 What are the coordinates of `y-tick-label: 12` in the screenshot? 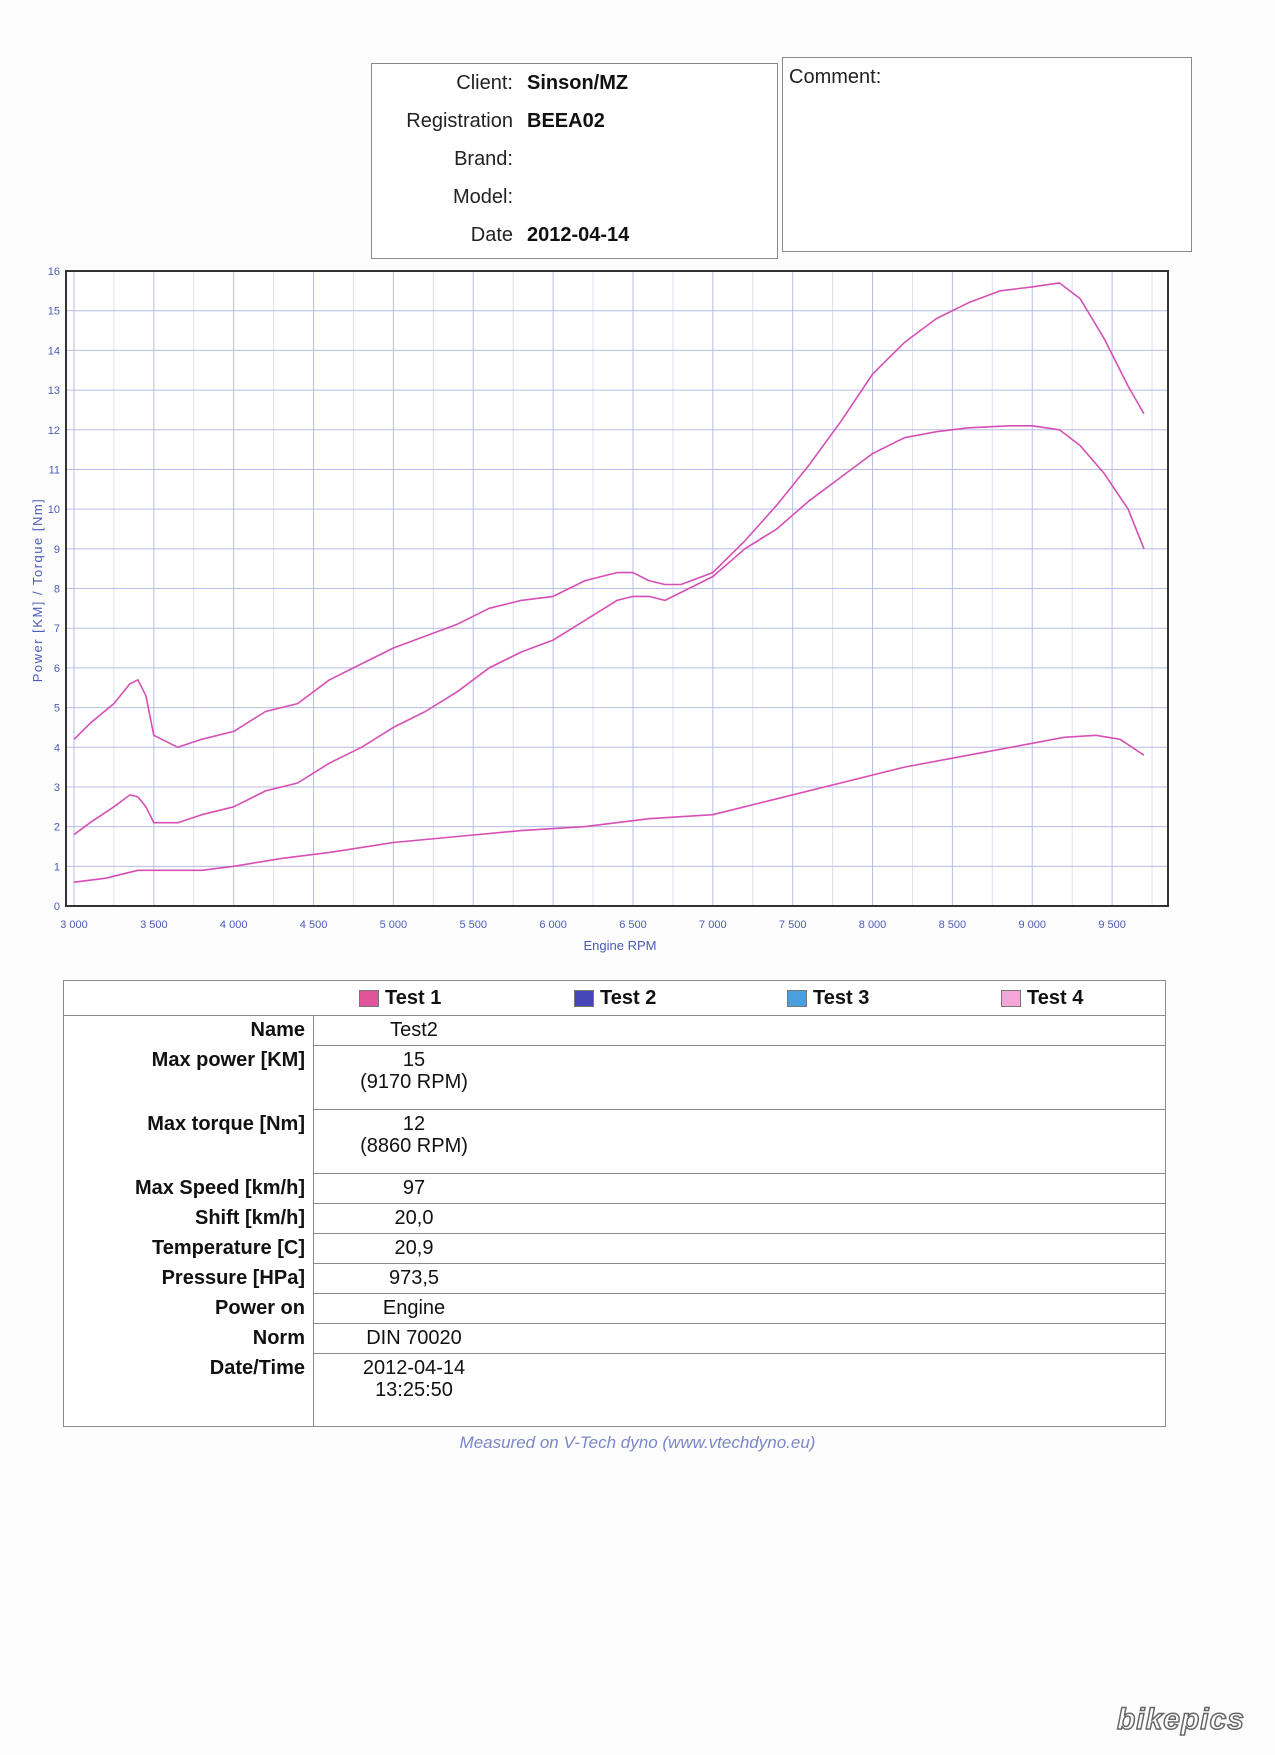 It's located at (54, 431).